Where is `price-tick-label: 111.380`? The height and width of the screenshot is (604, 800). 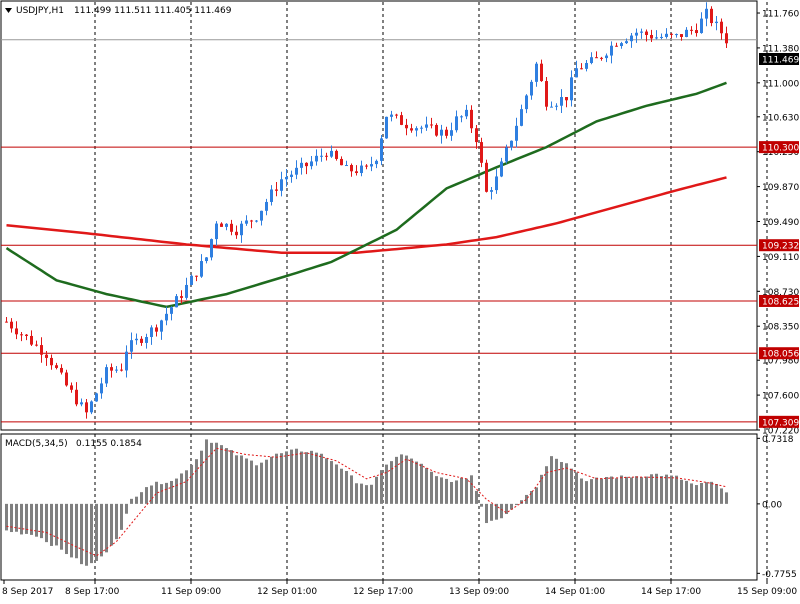
price-tick-label: 111.380 is located at coordinates (780, 49).